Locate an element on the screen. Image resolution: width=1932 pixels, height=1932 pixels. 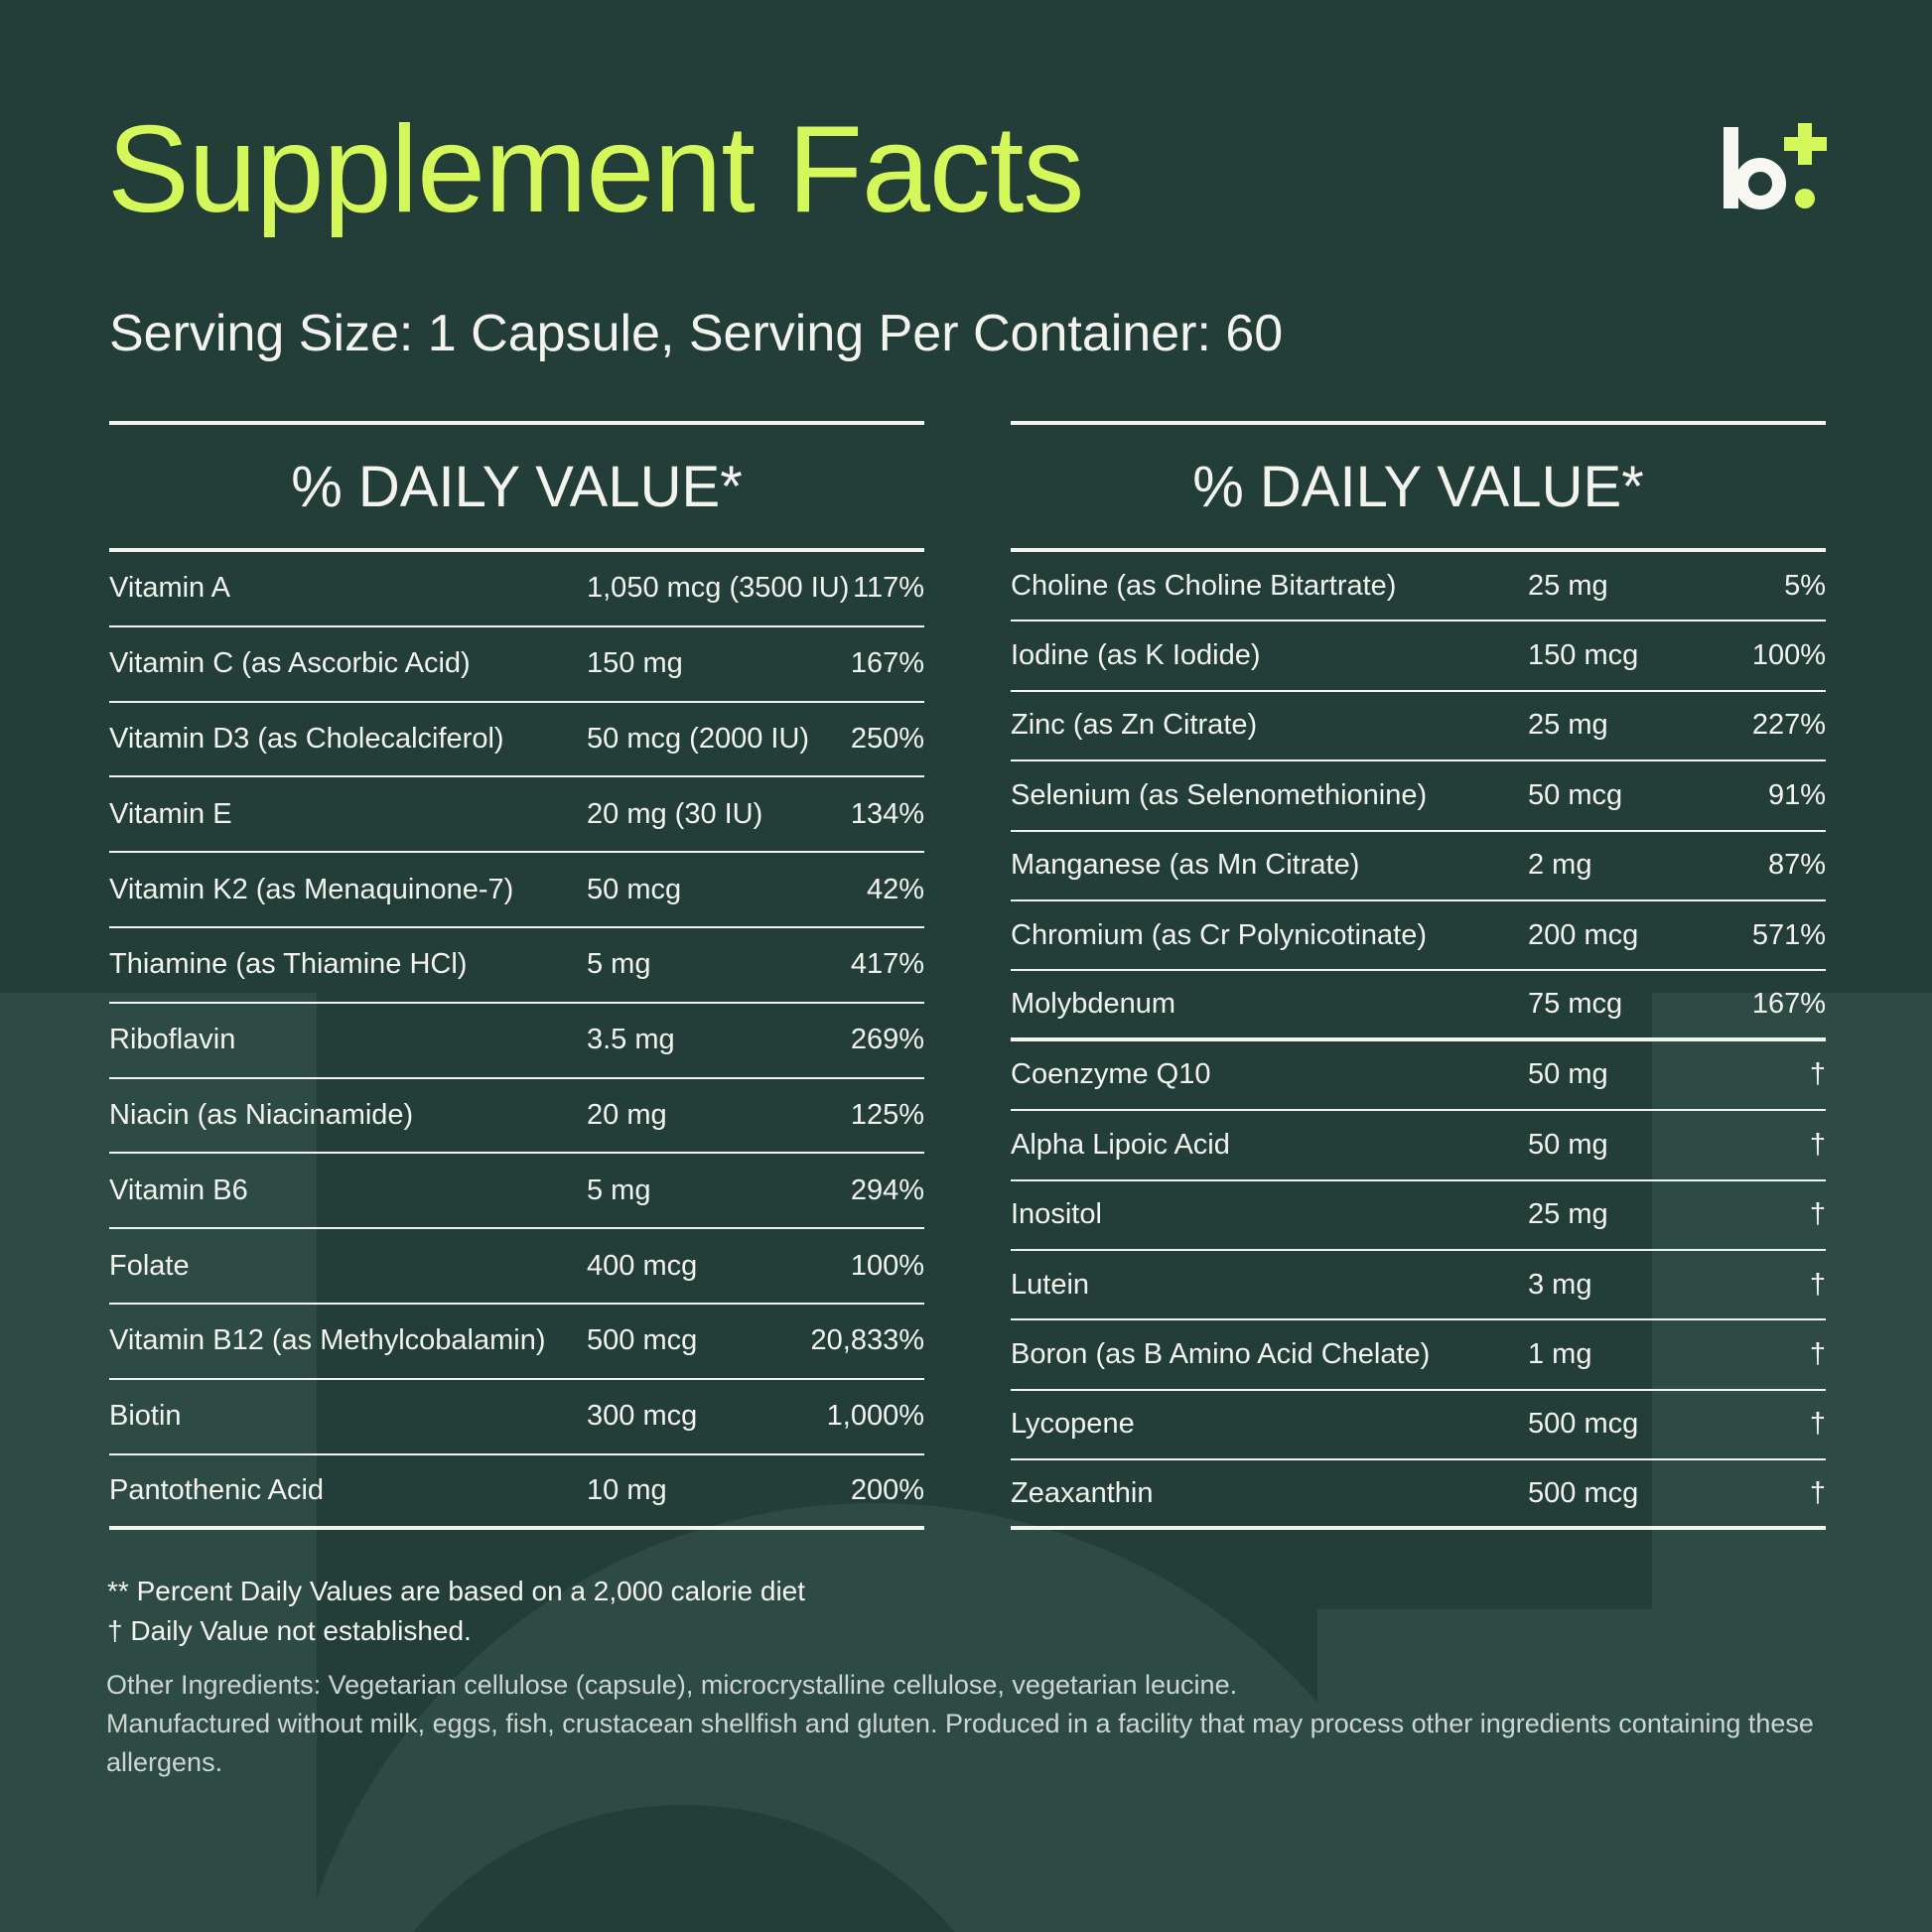
nutrient-name: Vitamin K2 (as Menaquinone-7) is located at coordinates (312, 889).